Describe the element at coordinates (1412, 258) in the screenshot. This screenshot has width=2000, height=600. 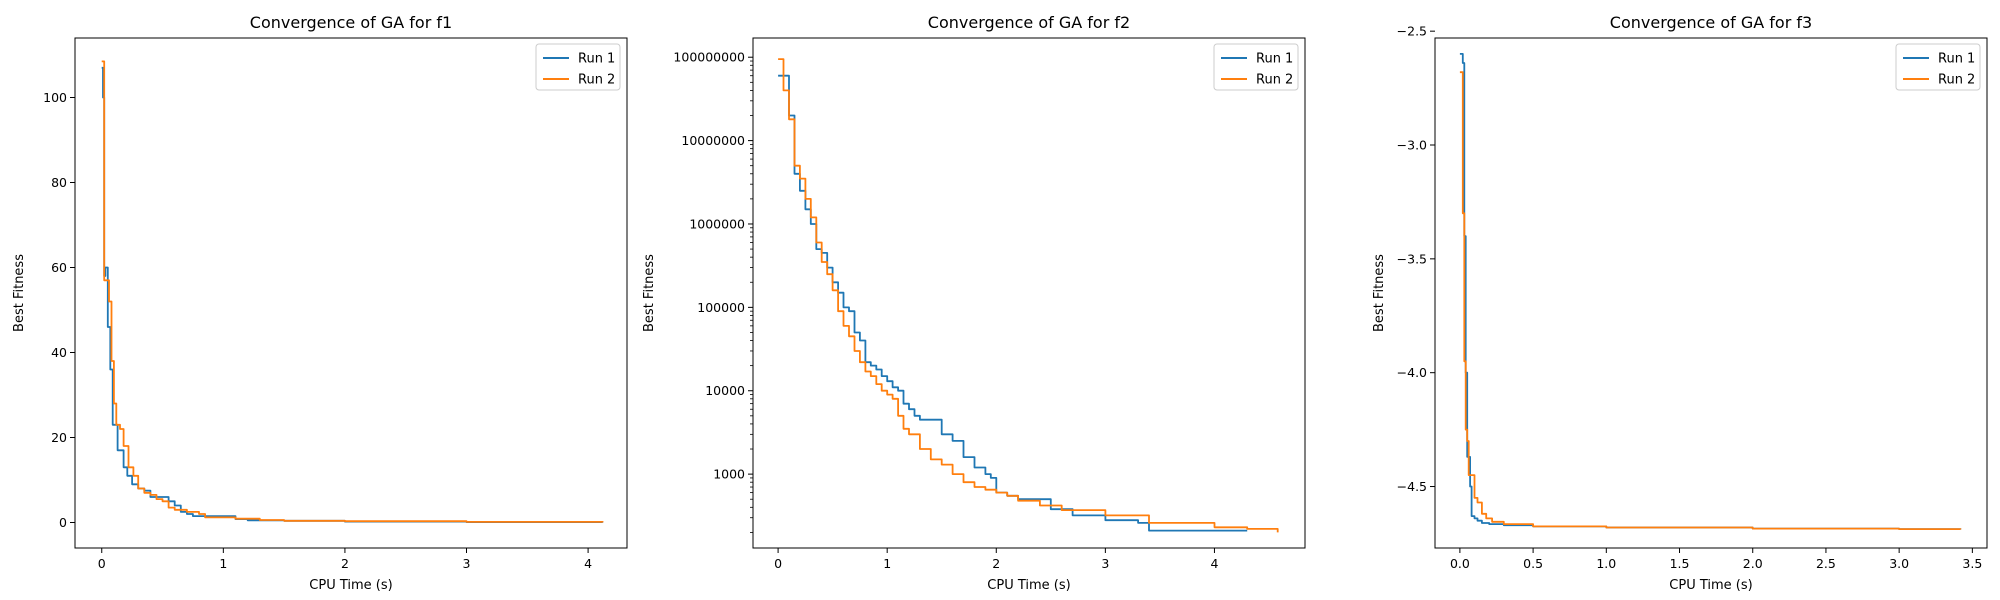
I see `y-tick-label: −3.5` at that location.